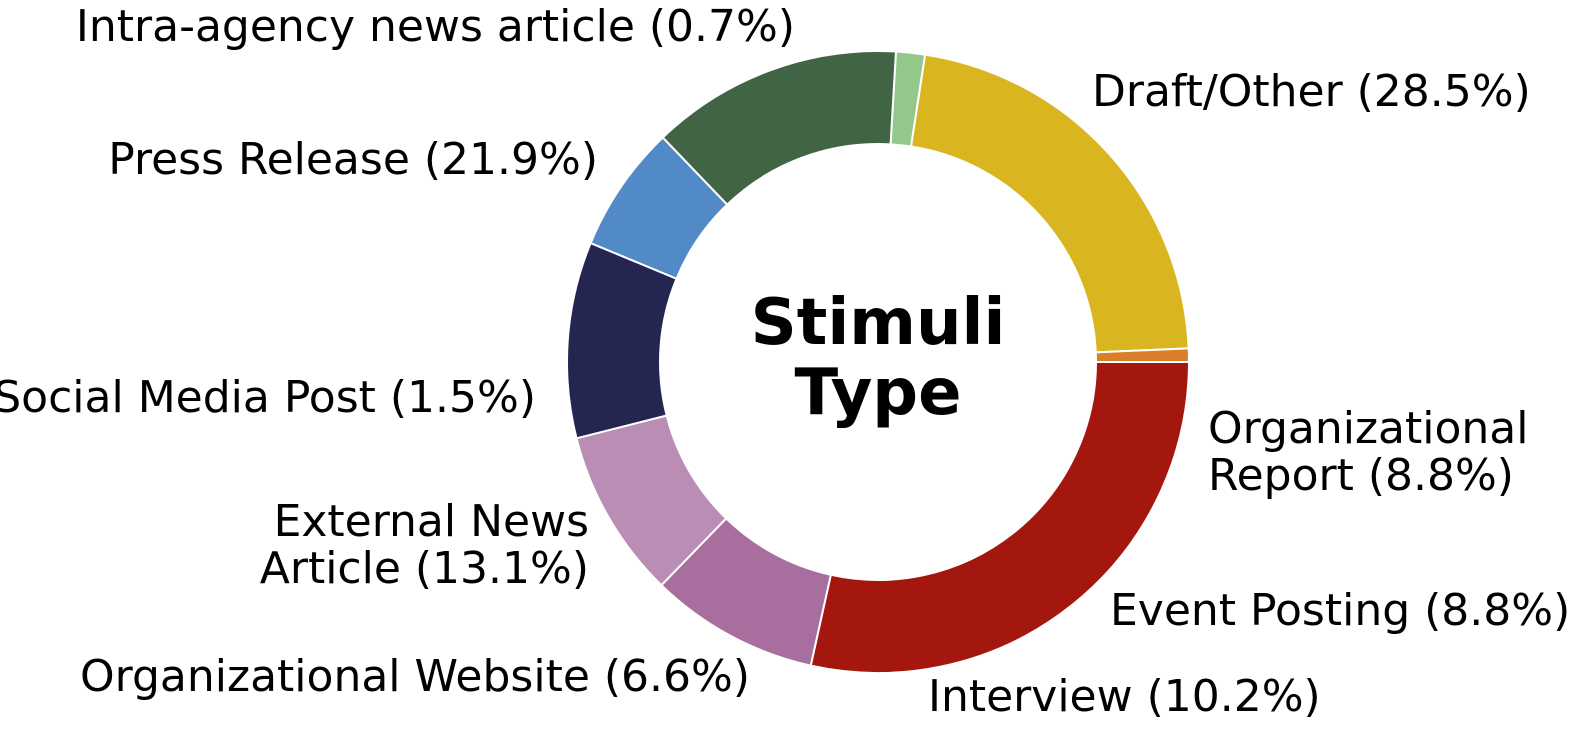 The width and height of the screenshot is (1577, 734). Describe the element at coordinates (1311, 91) in the screenshot. I see `slice-label-0: Draft/Other (28.5%)` at that location.